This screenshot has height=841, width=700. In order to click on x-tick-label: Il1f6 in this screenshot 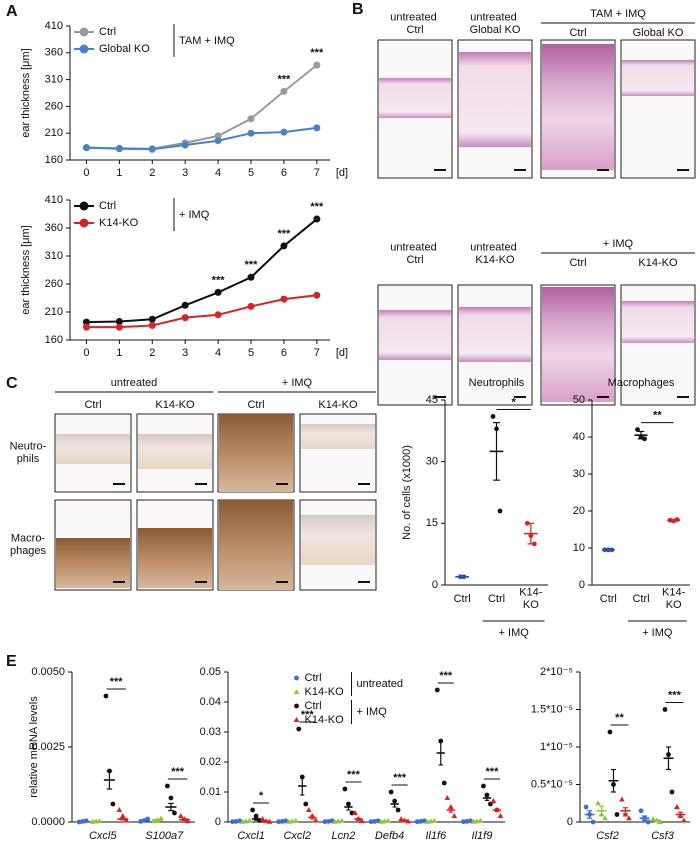, I will do `click(436, 835)`.